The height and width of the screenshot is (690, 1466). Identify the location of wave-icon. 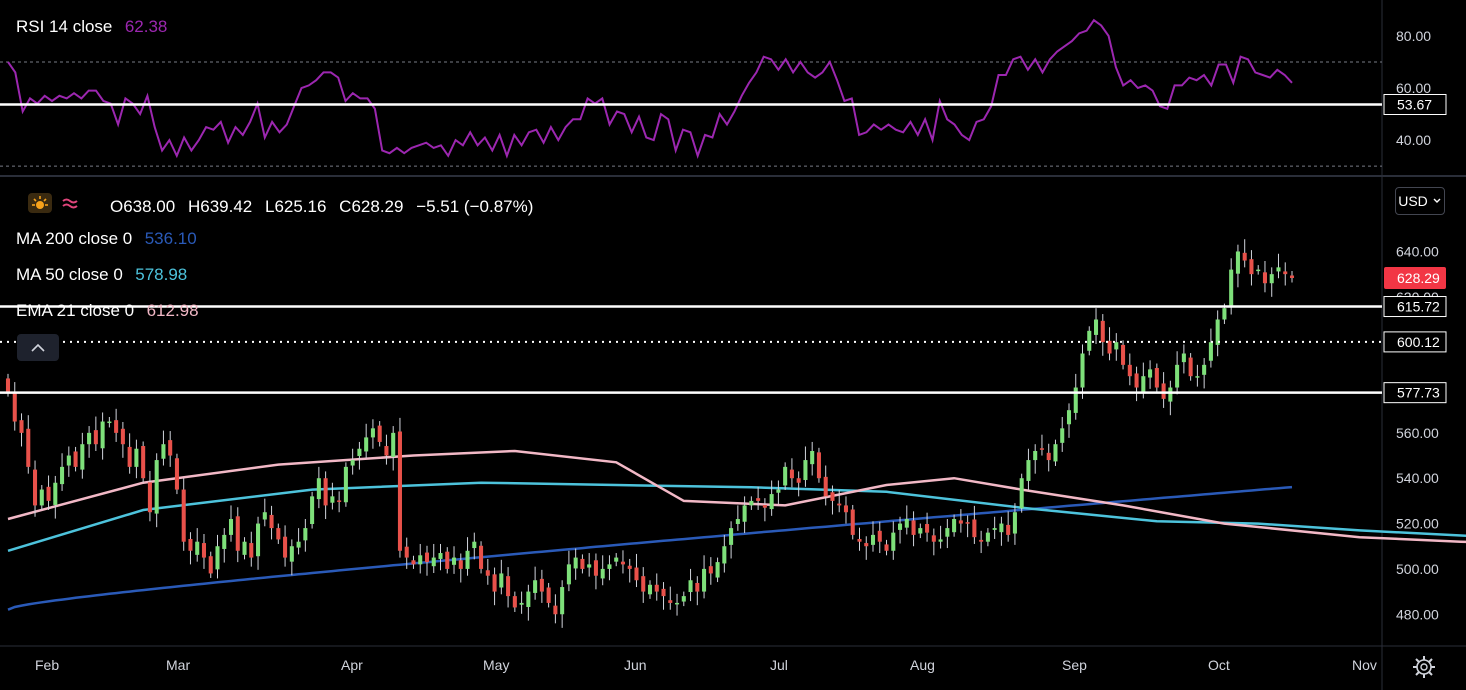
(70, 203).